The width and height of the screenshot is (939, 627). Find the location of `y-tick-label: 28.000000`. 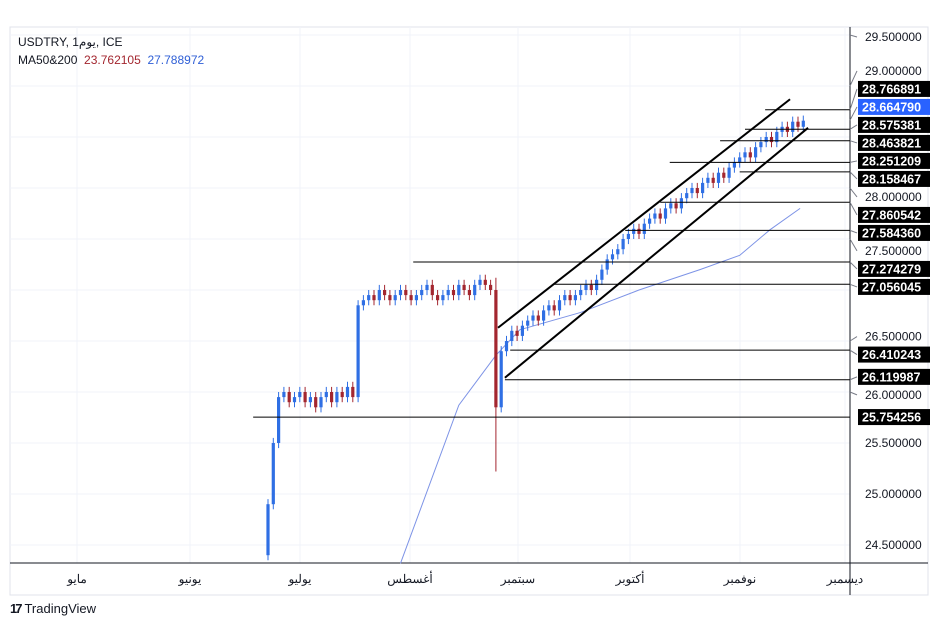

y-tick-label: 28.000000 is located at coordinates (893, 197).